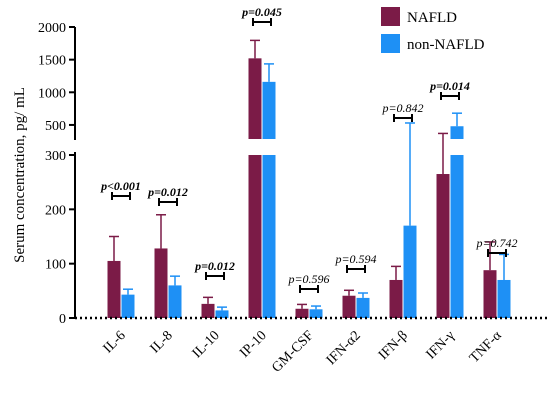 The width and height of the screenshot is (550, 411). What do you see at coordinates (206, 344) in the screenshot?
I see `x-category-label: IL-10` at bounding box center [206, 344].